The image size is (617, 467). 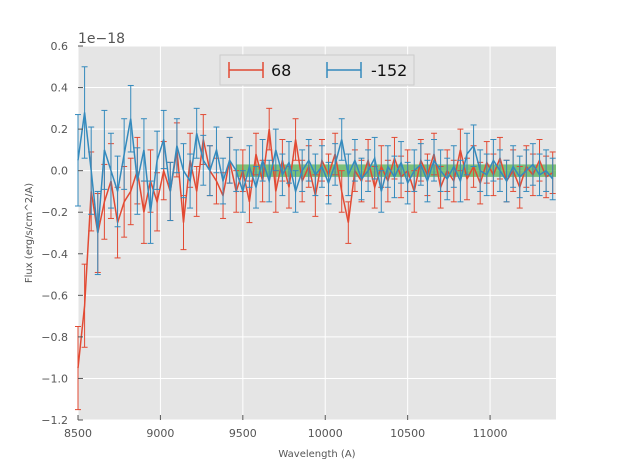 I want to click on y-tick-label: −0.4, so click(x=54, y=254).